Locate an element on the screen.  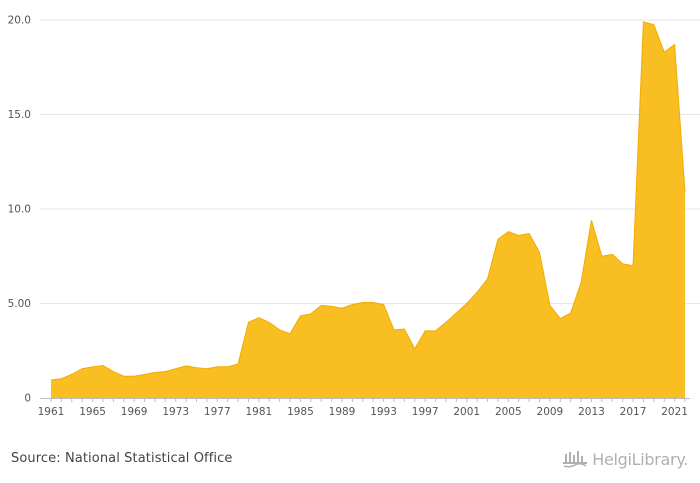
x-tick-label: 1965 is located at coordinates (92, 412).